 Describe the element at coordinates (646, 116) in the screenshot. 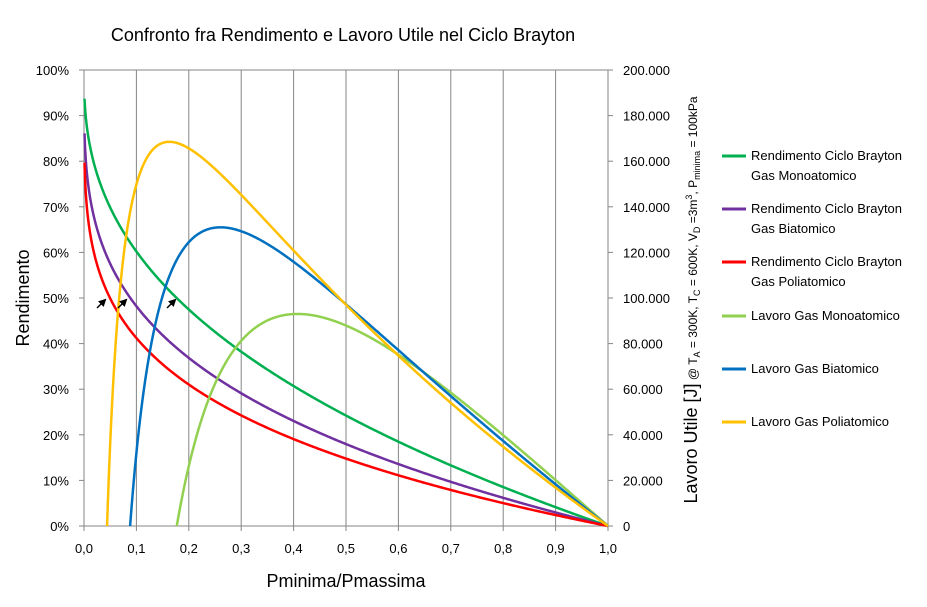

I see `y2-tick-label: 180.000` at that location.